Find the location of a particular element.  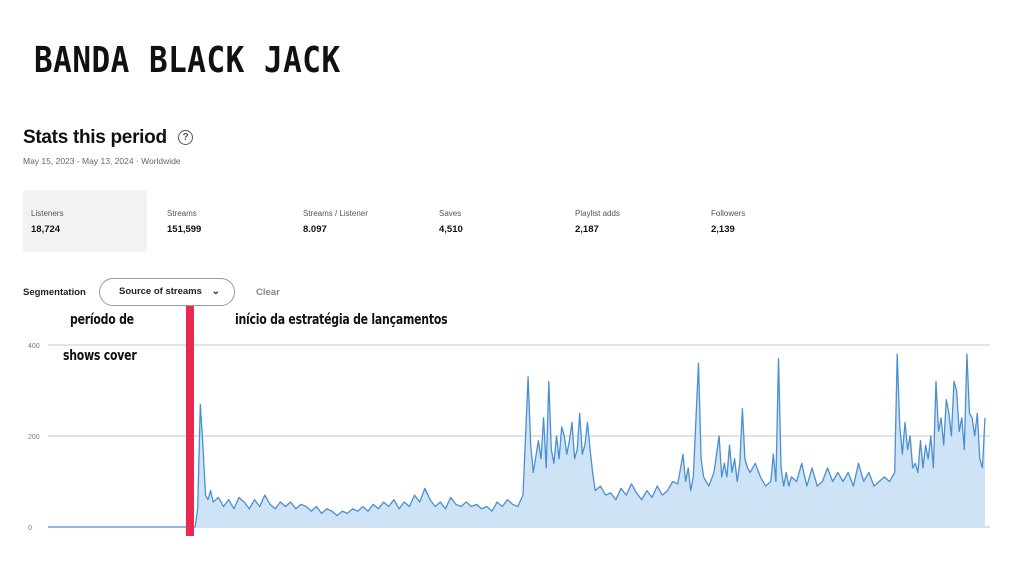

source-of-streams-dropdown: Source of streams ⌄ is located at coordinates (167, 292).